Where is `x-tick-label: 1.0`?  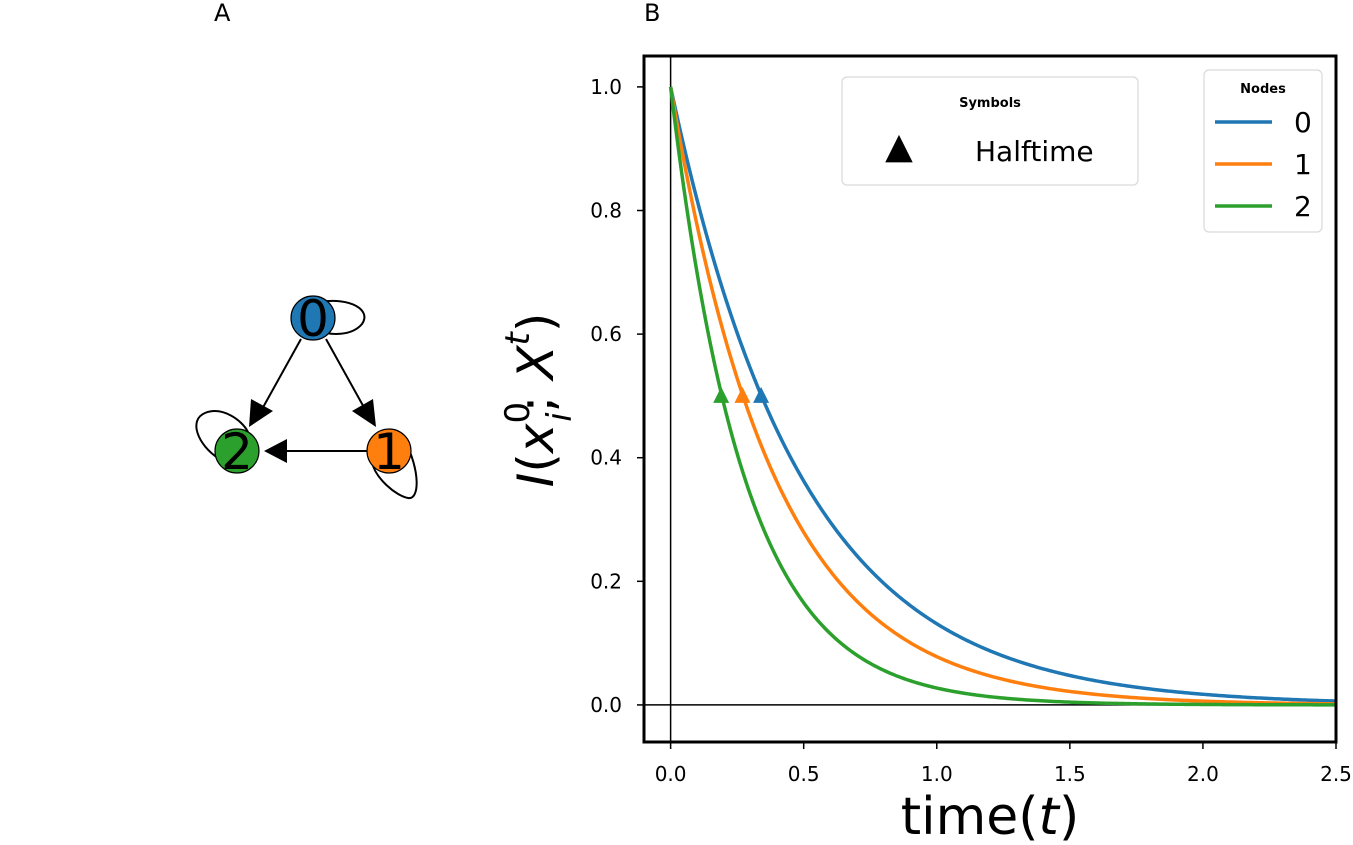 x-tick-label: 1.0 is located at coordinates (937, 774).